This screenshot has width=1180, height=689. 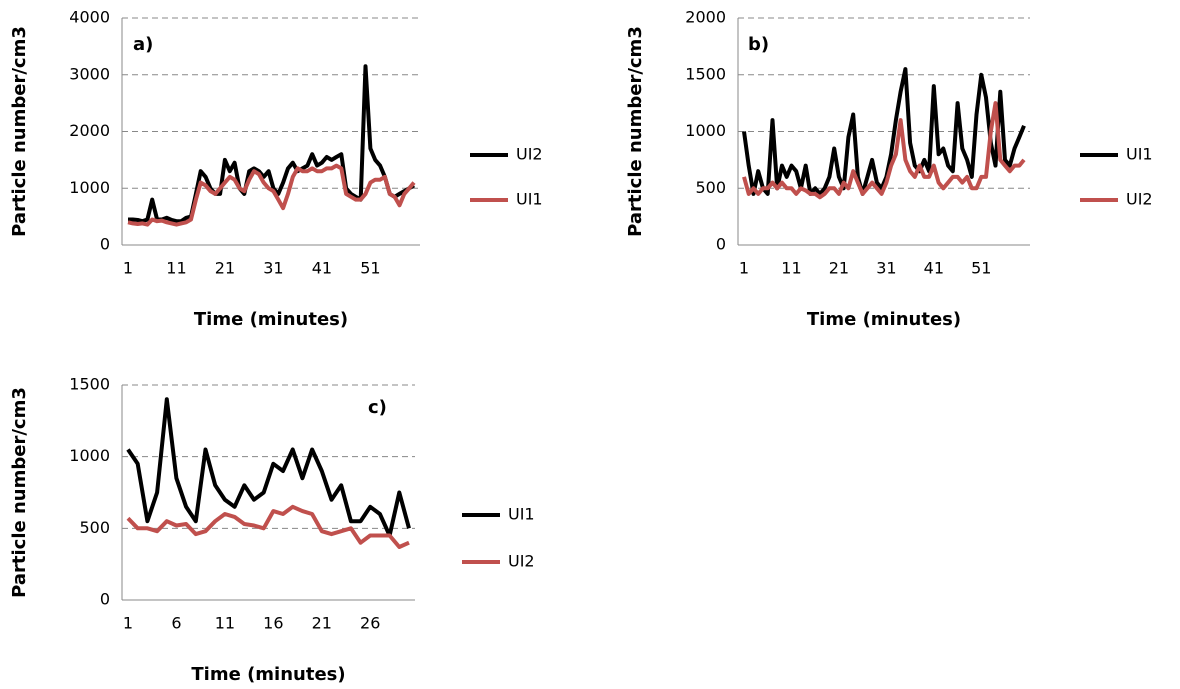 What do you see at coordinates (370, 623) in the screenshot?
I see `x-tick-label: 26` at bounding box center [370, 623].